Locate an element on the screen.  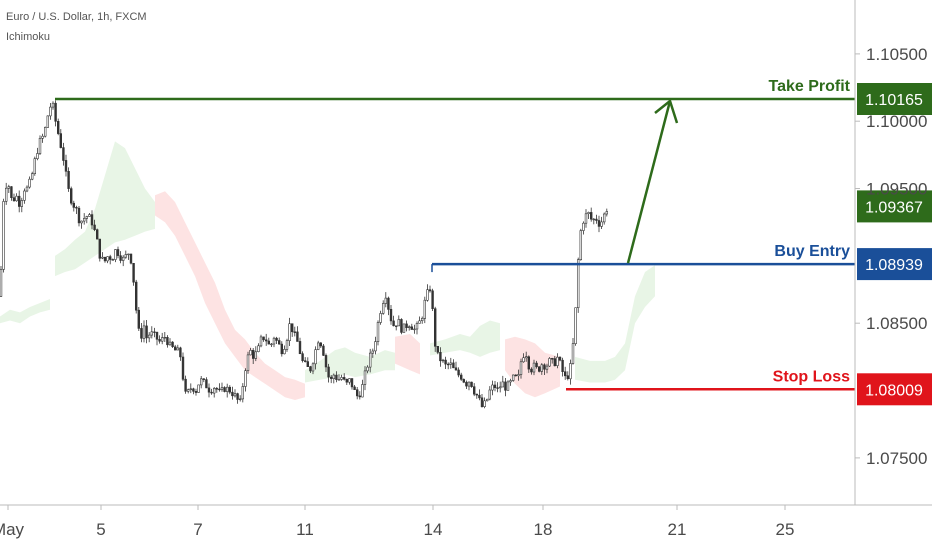
projection-arrow-head is located at coordinates (666, 111).